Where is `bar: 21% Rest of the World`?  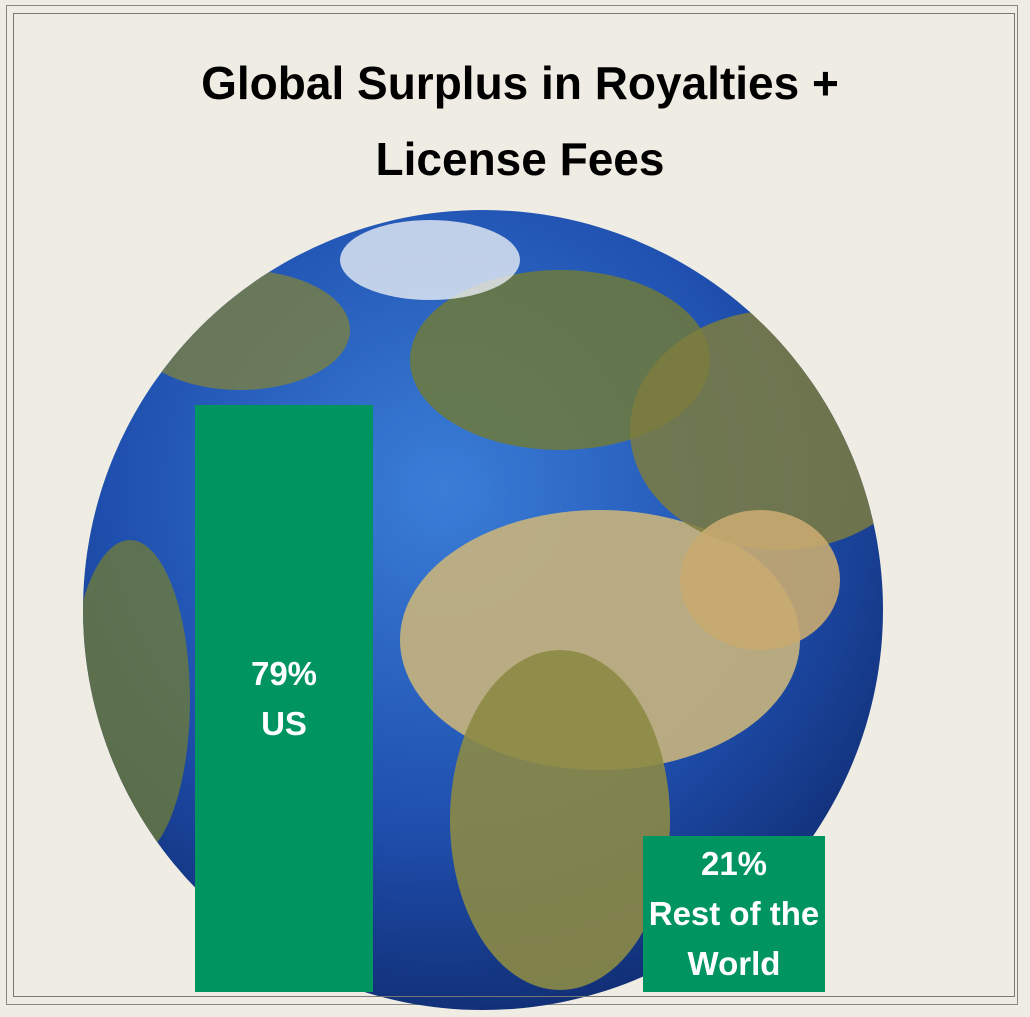
bar: 21% Rest of the World is located at coordinates (734, 913).